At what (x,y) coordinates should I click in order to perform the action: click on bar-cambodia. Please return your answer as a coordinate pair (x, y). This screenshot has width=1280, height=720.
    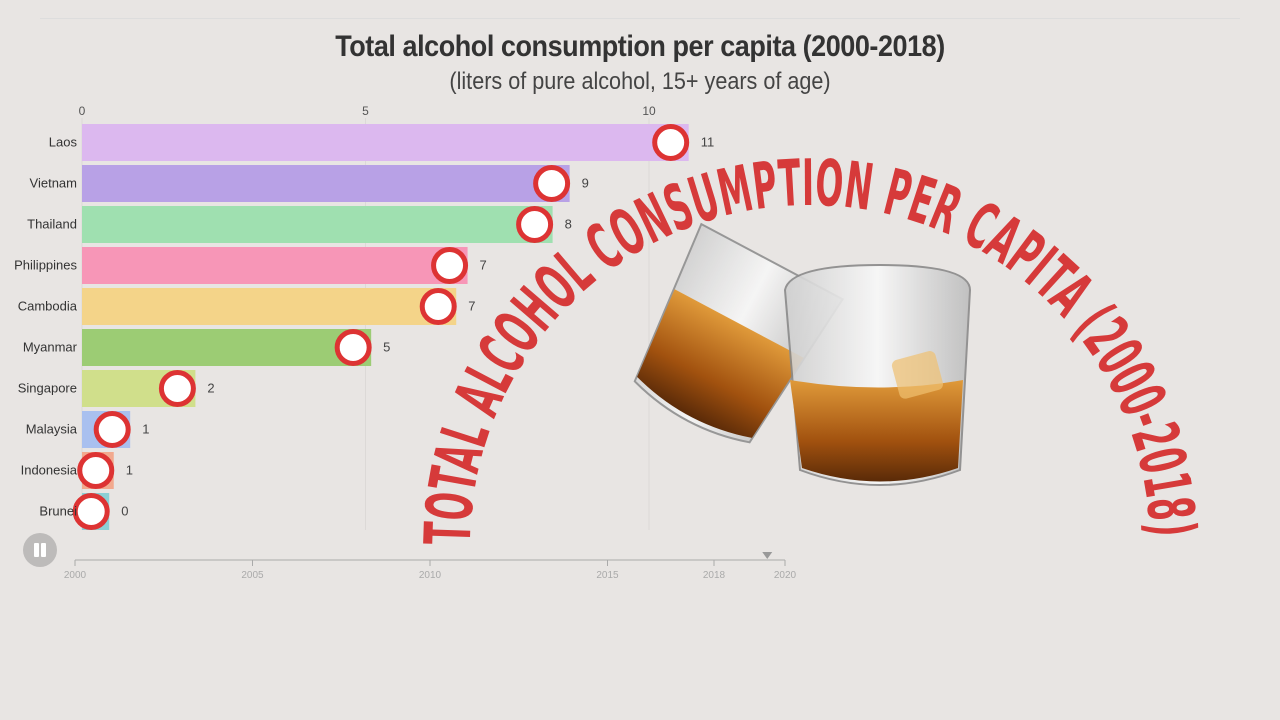
    Looking at the image, I should click on (269, 306).